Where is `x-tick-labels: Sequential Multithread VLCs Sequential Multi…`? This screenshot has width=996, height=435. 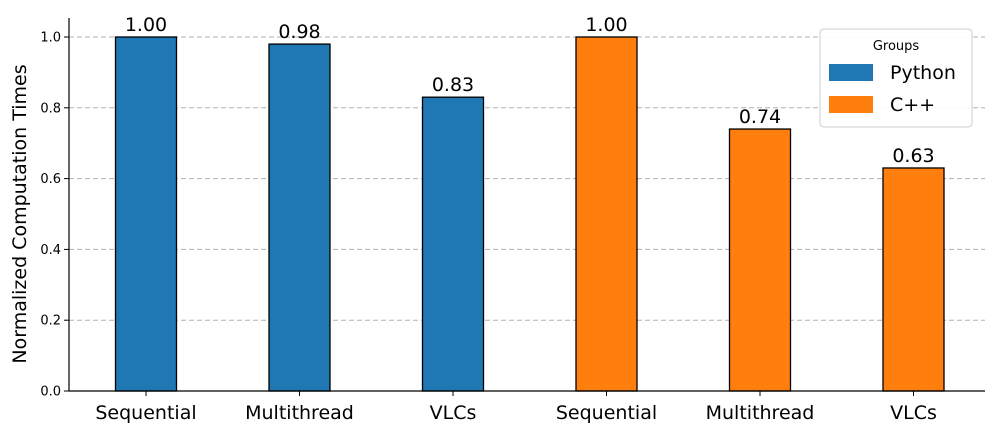
x-tick-labels: Sequential Multithread VLCs Sequential Multi… is located at coordinates (515, 413).